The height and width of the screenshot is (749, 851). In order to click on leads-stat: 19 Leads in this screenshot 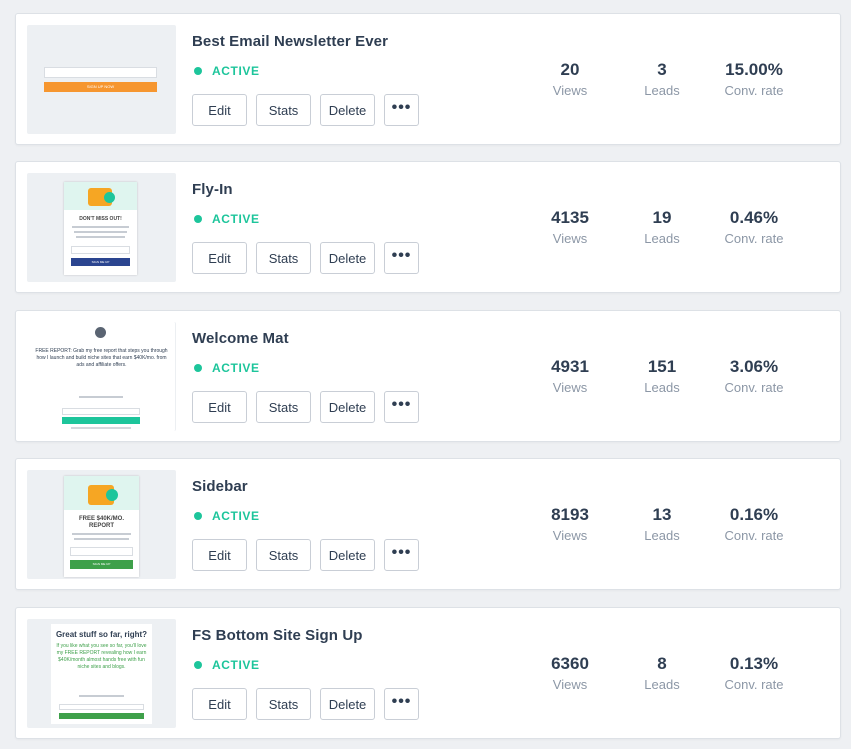, I will do `click(662, 227)`.